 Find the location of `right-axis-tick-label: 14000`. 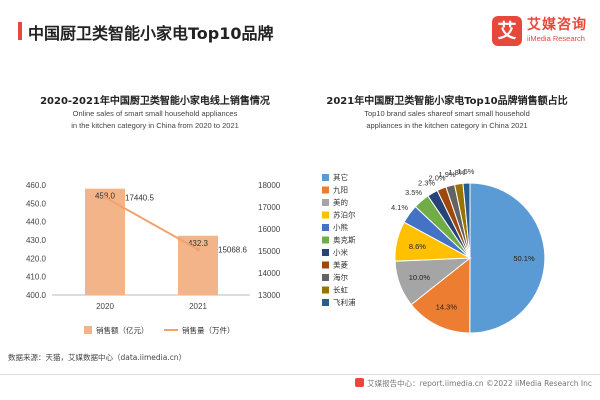

right-axis-tick-label: 14000 is located at coordinates (269, 273).